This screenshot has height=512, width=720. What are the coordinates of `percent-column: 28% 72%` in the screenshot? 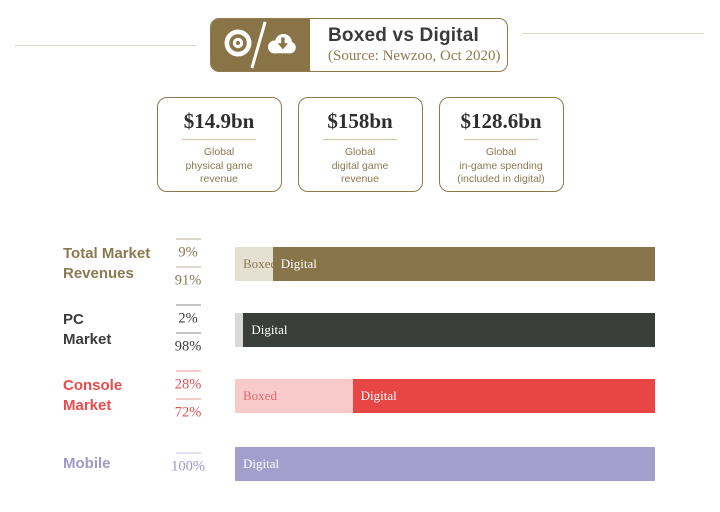 It's located at (188, 396).